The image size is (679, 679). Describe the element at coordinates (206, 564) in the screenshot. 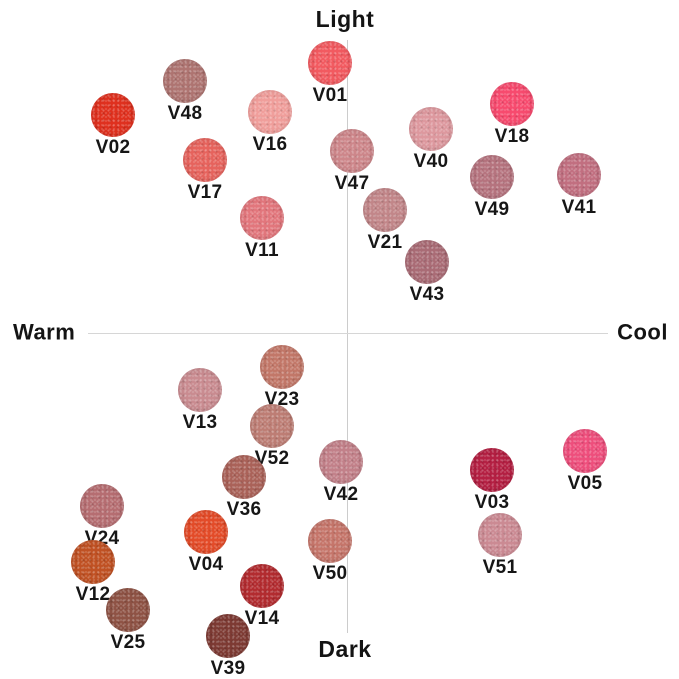

I see `swatch-label: V04` at that location.